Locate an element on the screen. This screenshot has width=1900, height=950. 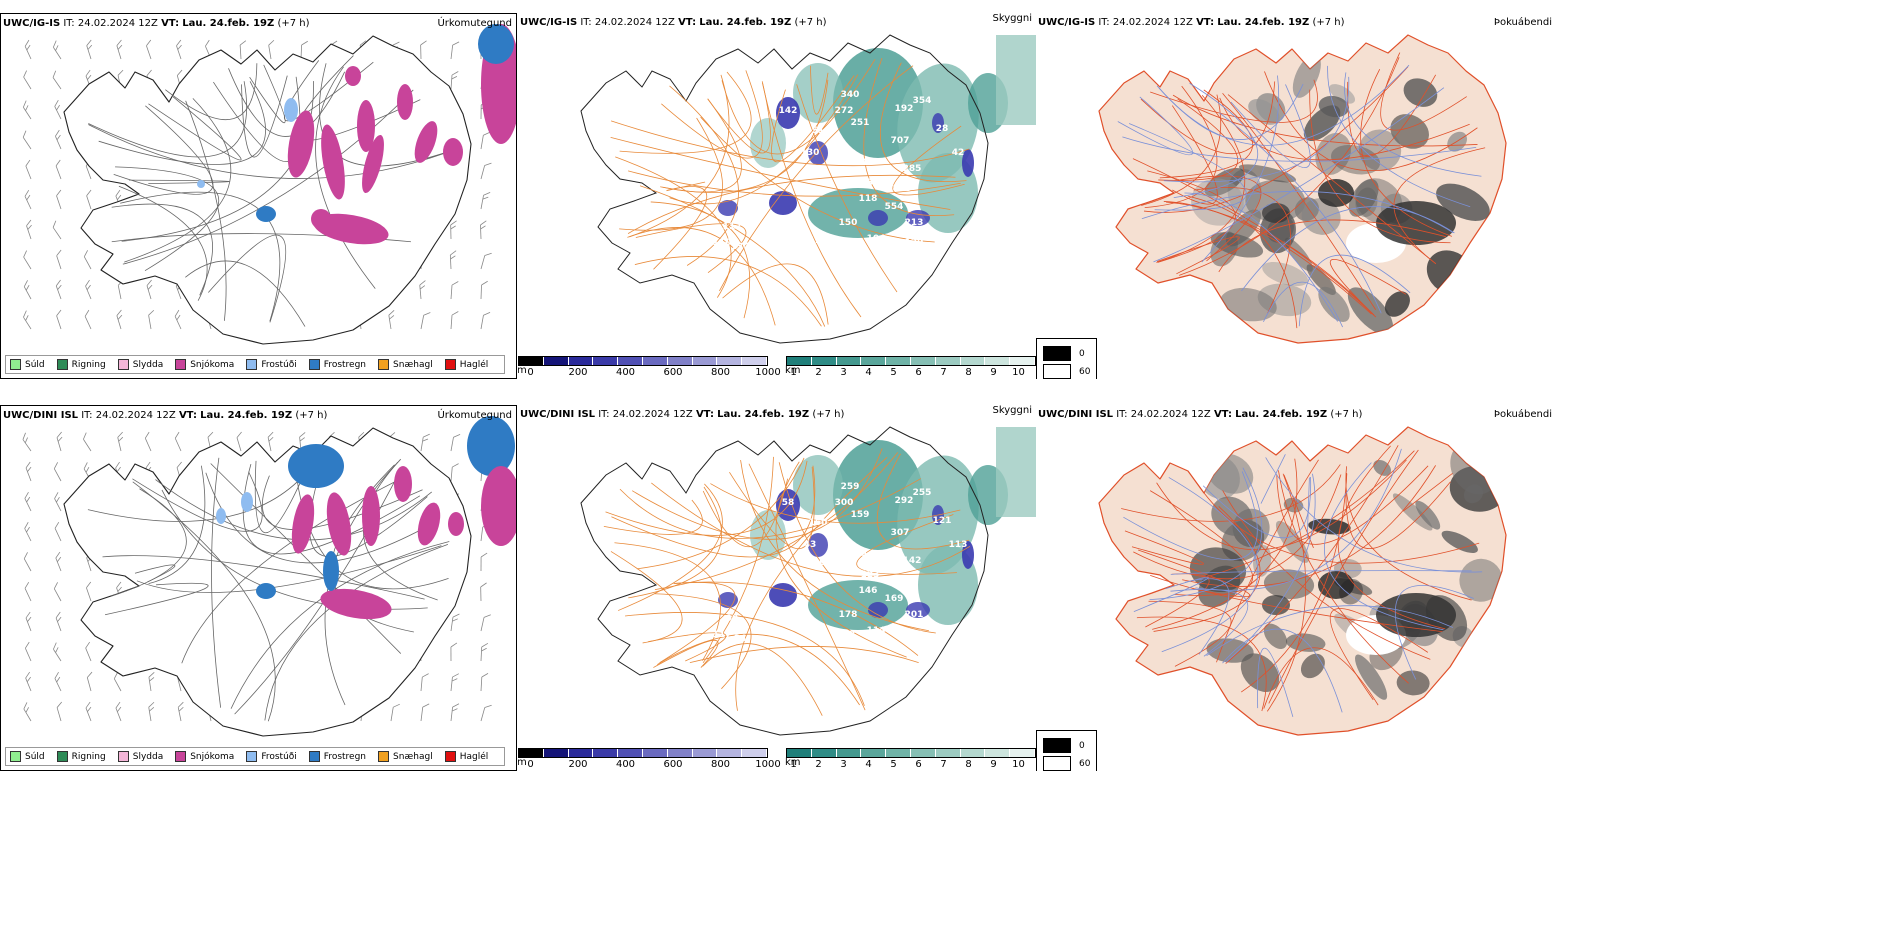
legend-label: Snjókoma is located at coordinates (212, 364).